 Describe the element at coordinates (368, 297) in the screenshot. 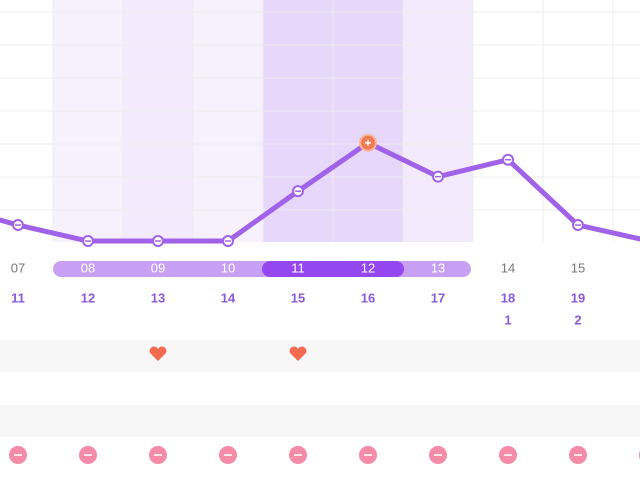

I see `date-label: 16` at that location.